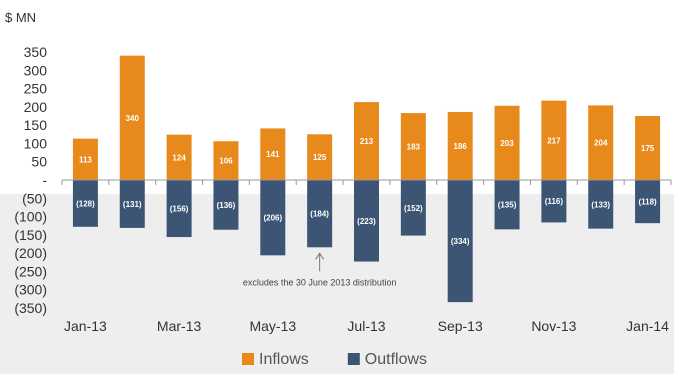  Describe the element at coordinates (647, 326) in the screenshot. I see `x-tick-label: Jan-14` at that location.